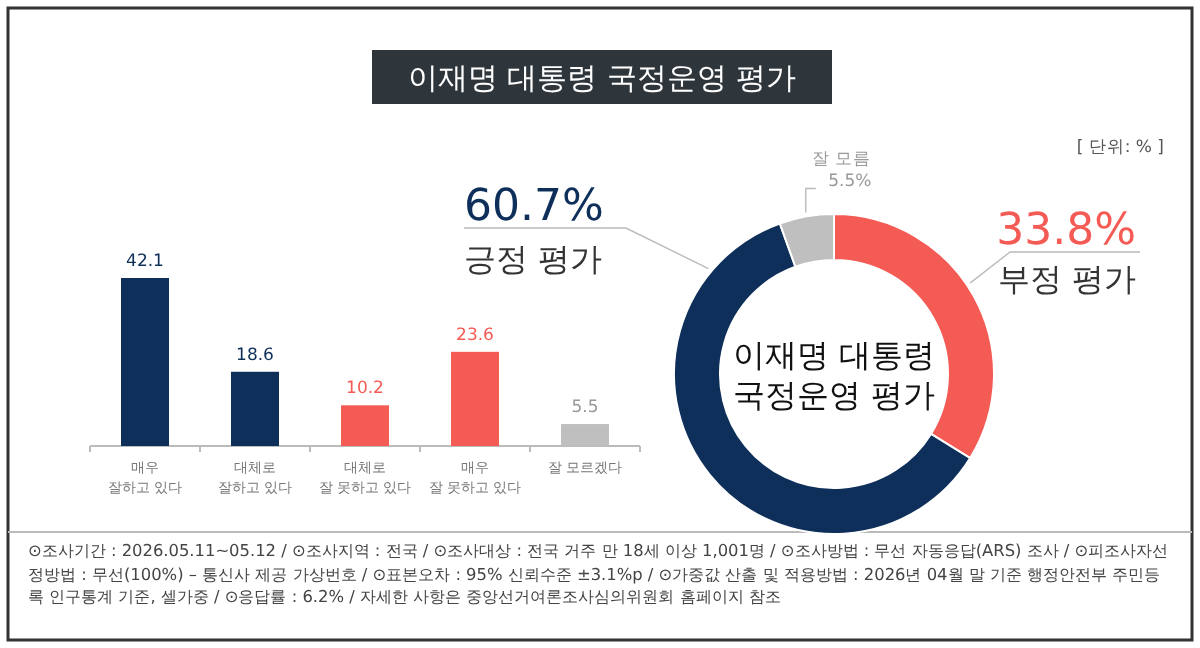  I want to click on slice-label: 잘 모름, so click(842, 160).